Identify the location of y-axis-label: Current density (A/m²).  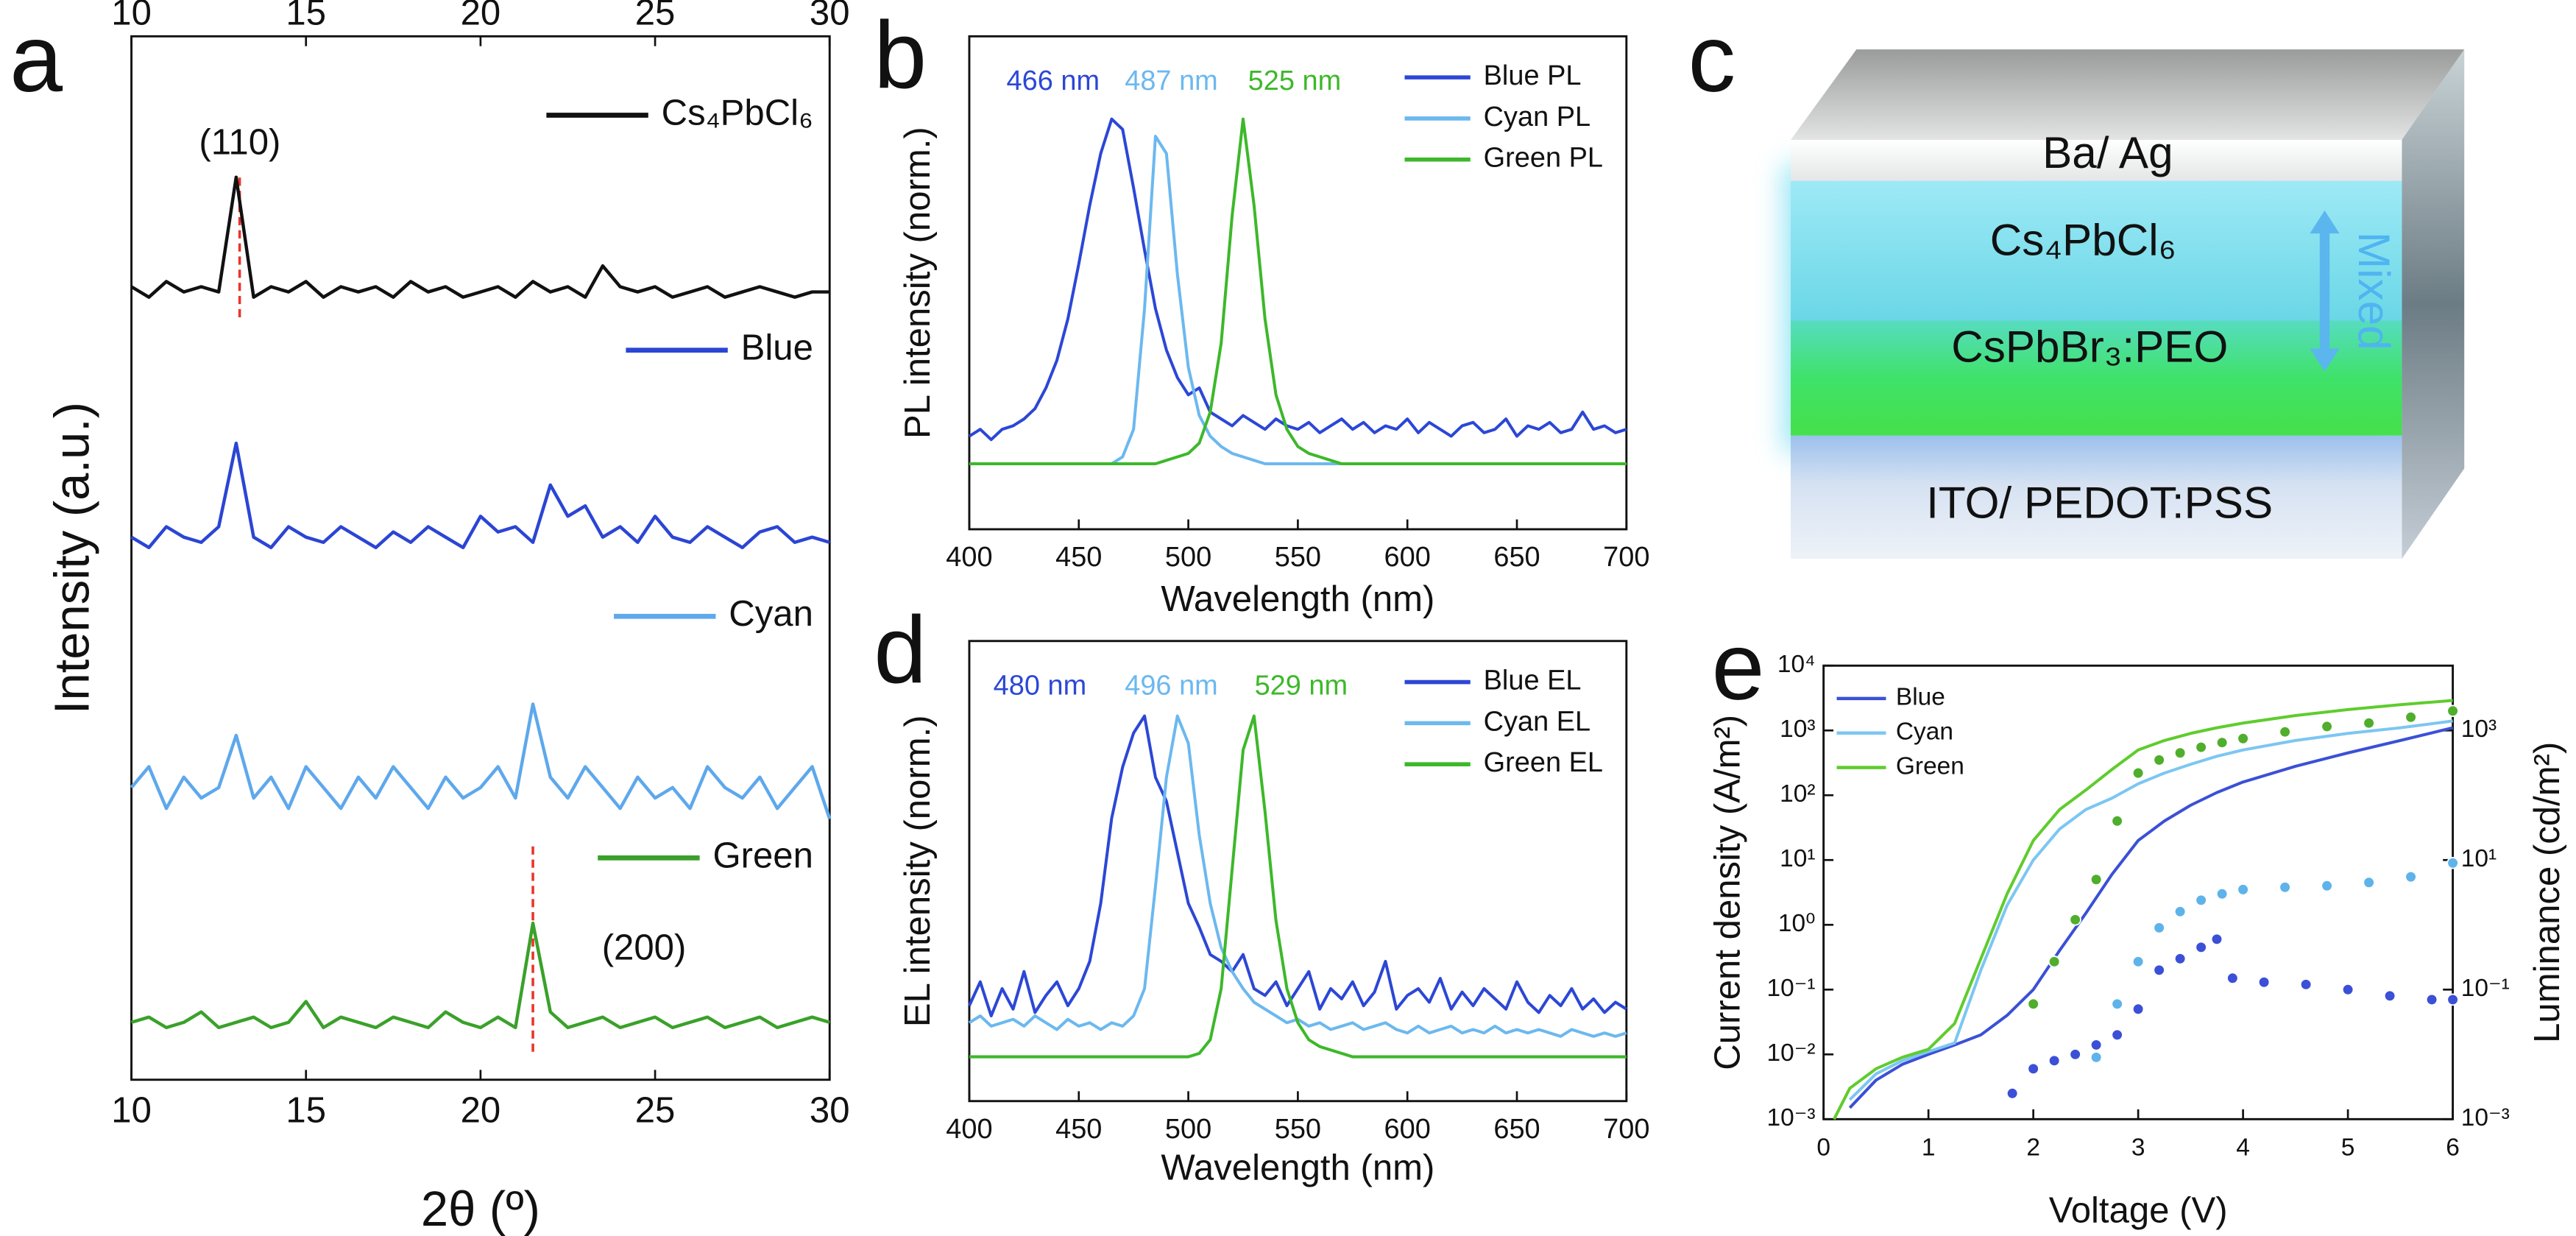
(1728, 893).